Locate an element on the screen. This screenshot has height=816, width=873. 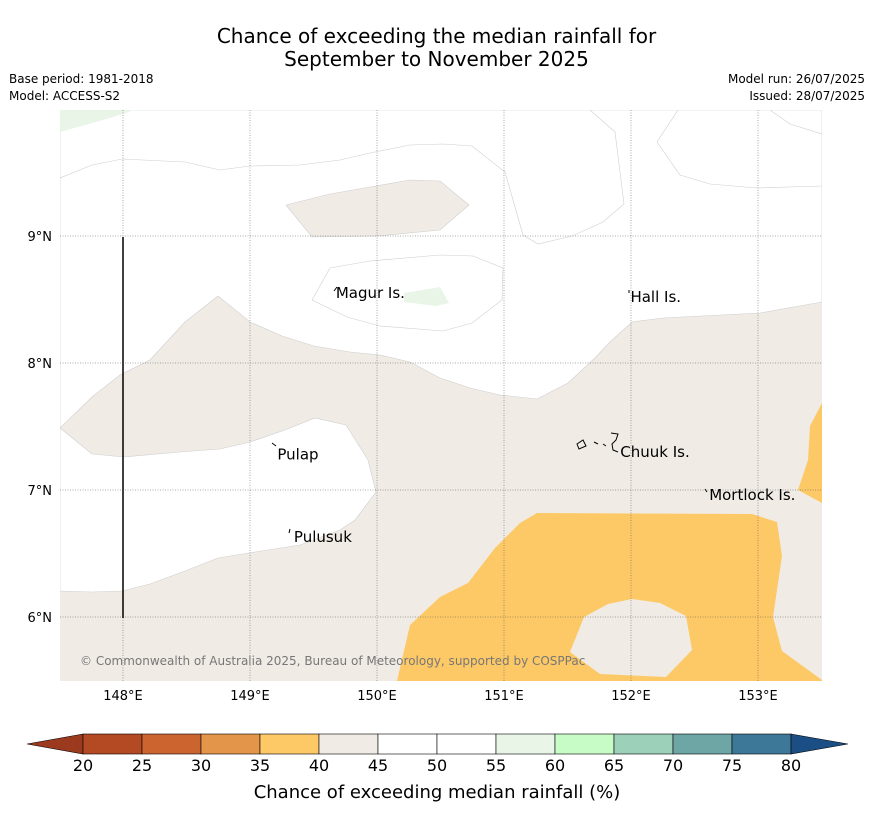
region-40-45-north-patch is located at coordinates (377, 208).